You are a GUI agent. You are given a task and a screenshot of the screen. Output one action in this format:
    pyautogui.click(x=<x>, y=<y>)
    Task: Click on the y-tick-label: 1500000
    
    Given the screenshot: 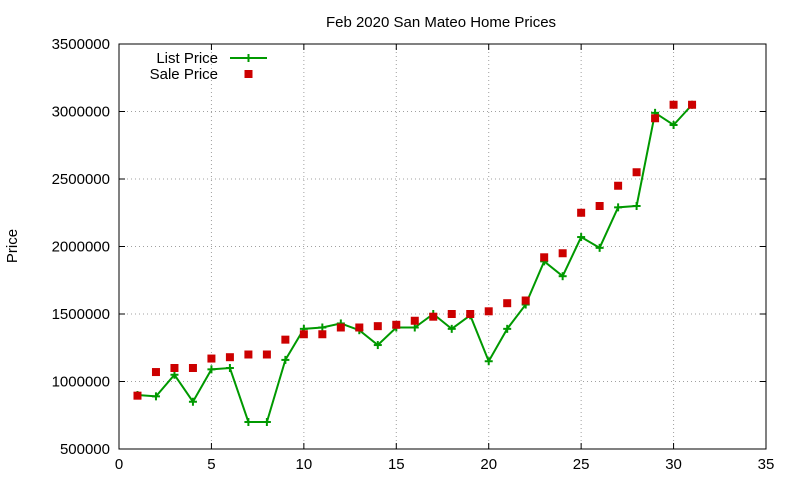 What is the action you would take?
    pyautogui.click(x=81, y=314)
    